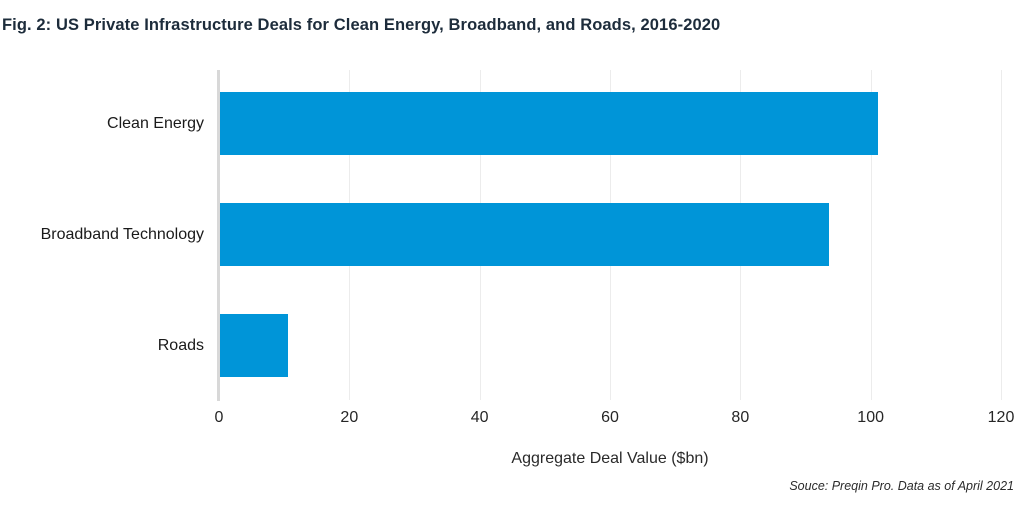  Describe the element at coordinates (901, 486) in the screenshot. I see `source-note: Souce: Preqin Pro. Data as of April 2021` at that location.